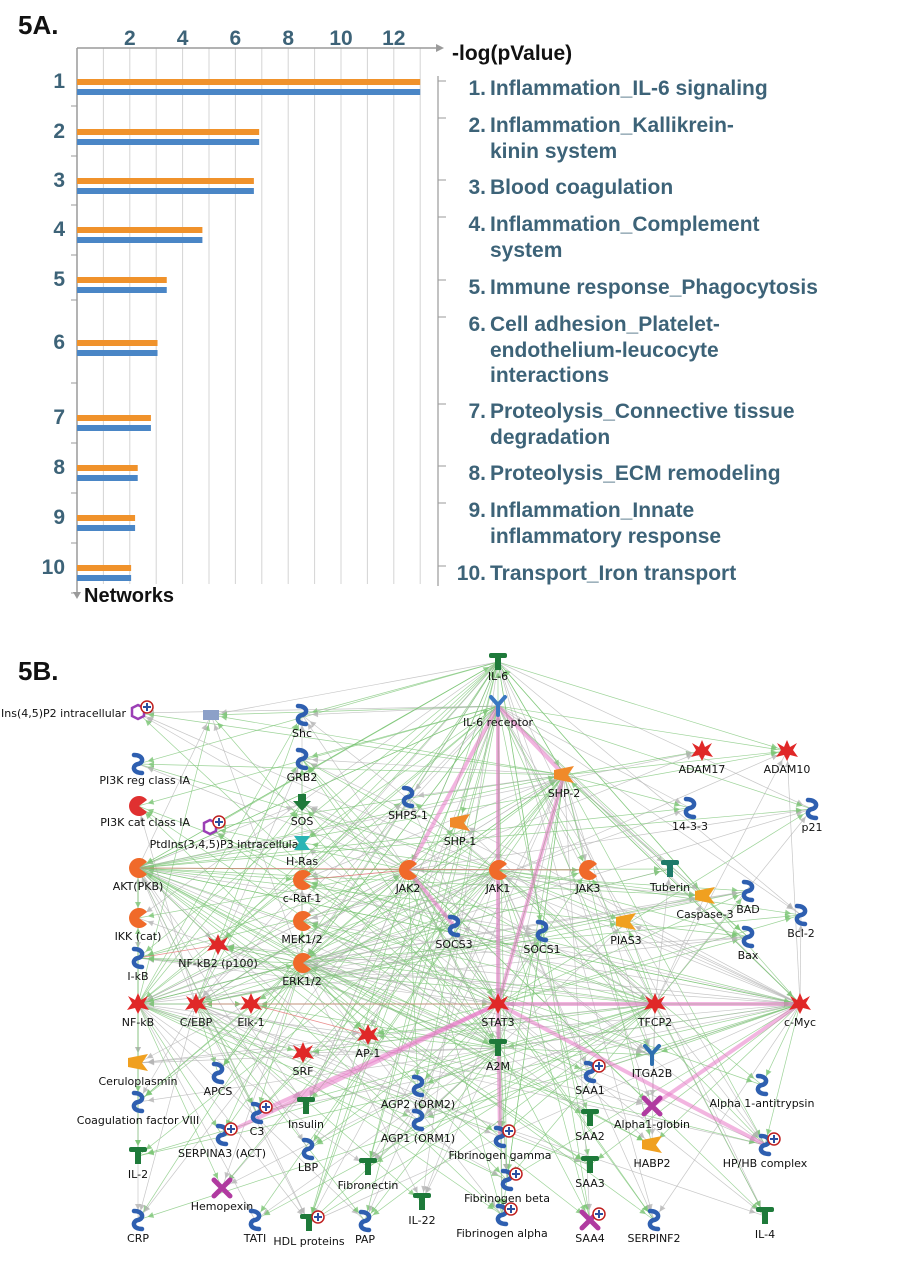 The image size is (906, 1280). Describe the element at coordinates (553, 151) in the screenshot. I see `legend-text: kinin system` at that location.